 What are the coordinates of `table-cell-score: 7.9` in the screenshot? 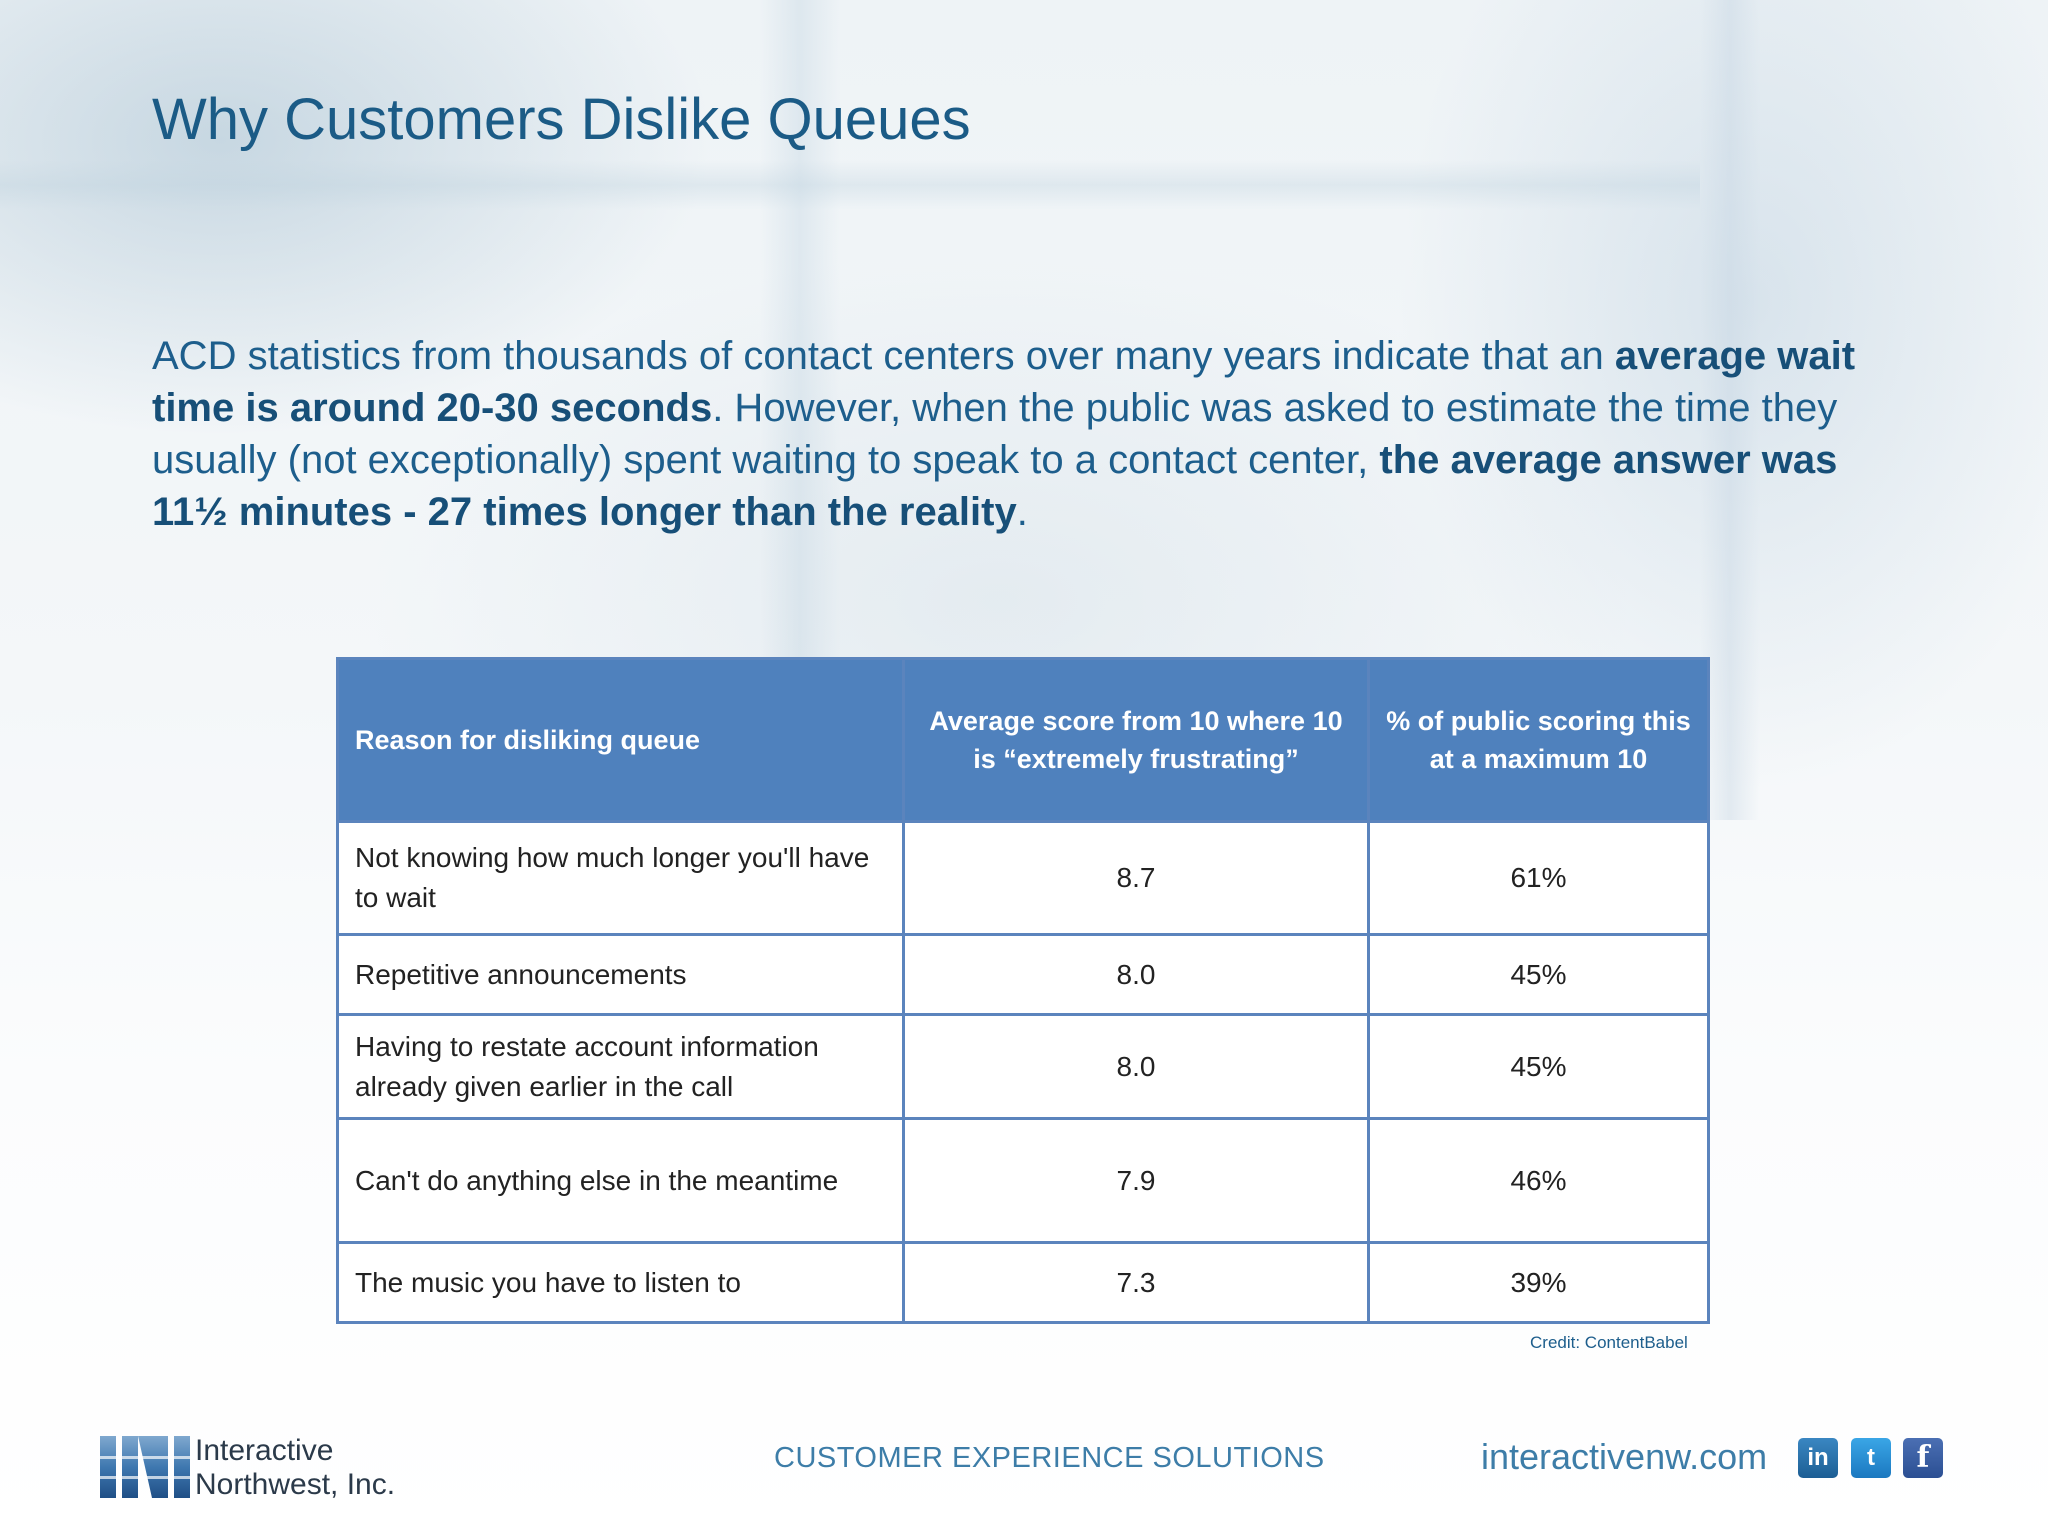 It's located at (1136, 1180).